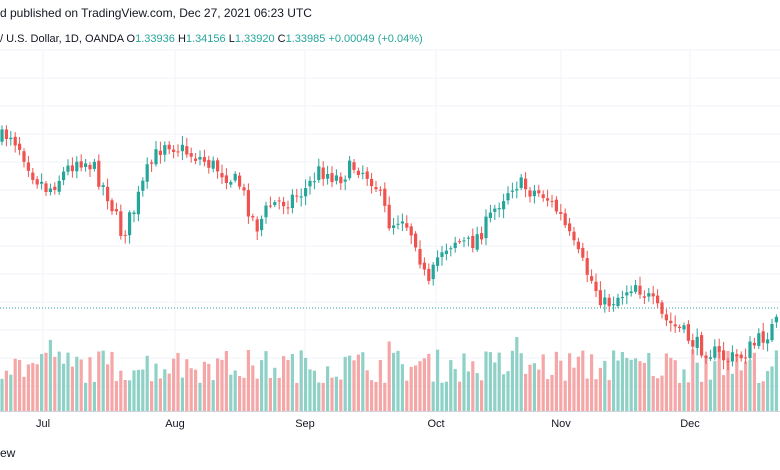 The width and height of the screenshot is (780, 470). What do you see at coordinates (175, 424) in the screenshot?
I see `x-tick-label-aug: Aug` at bounding box center [175, 424].